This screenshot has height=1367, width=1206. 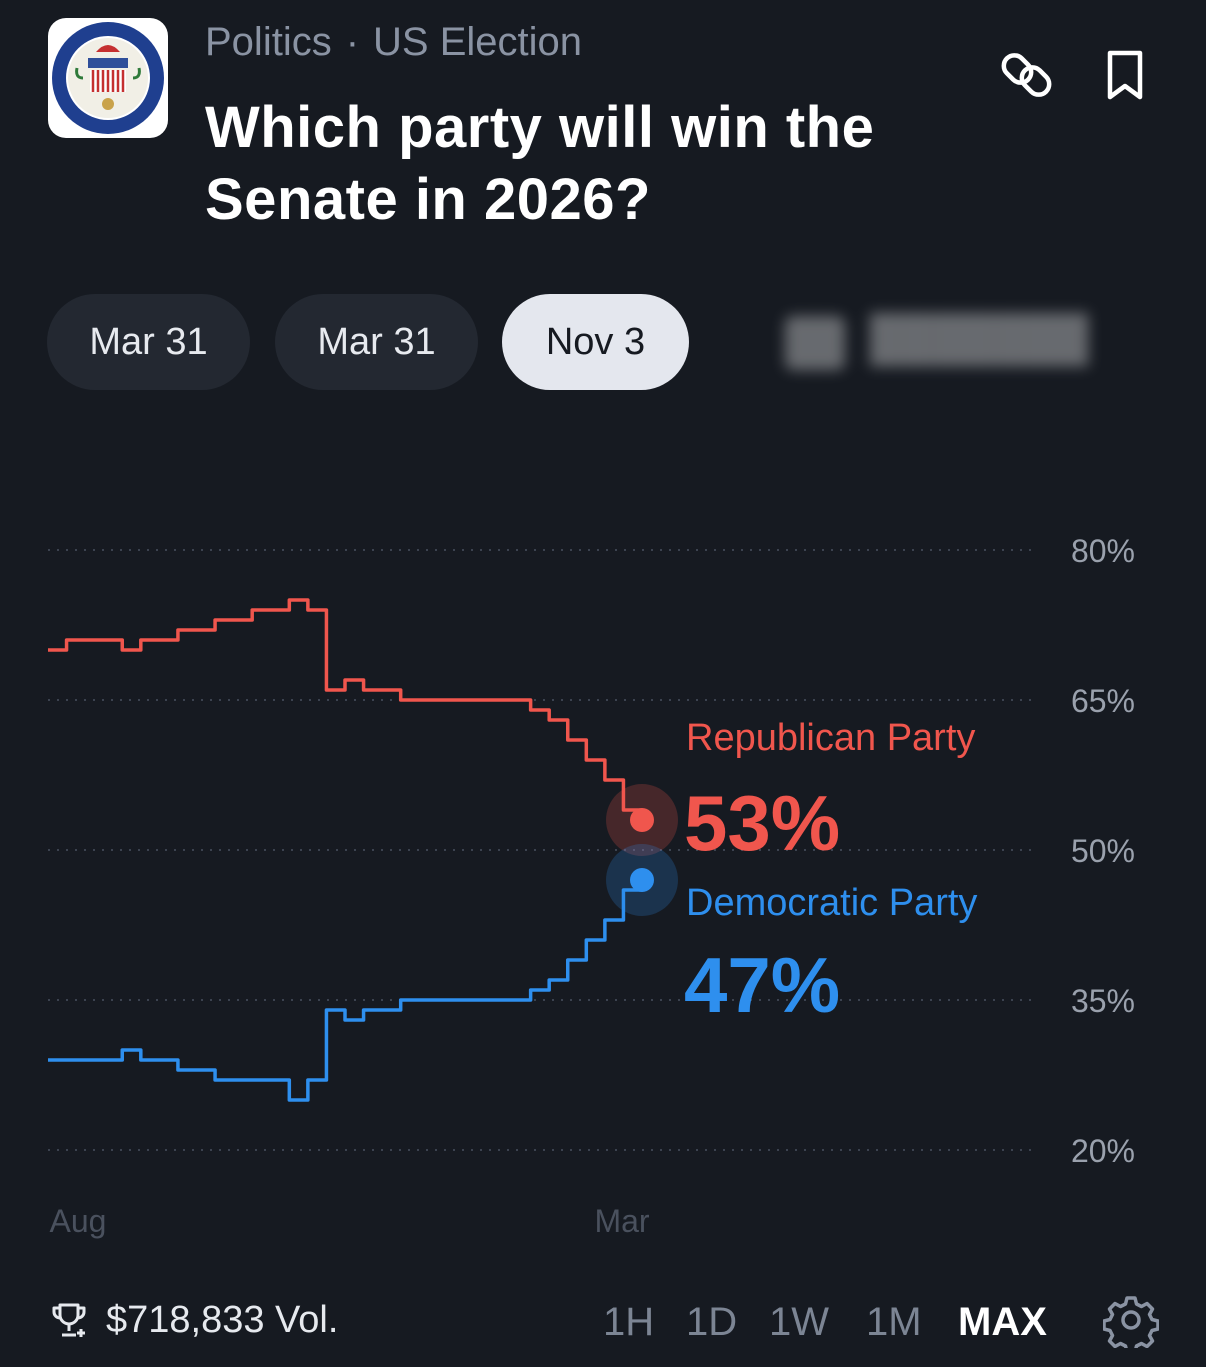 I want to click on breadcrumb: Politics · US Election, so click(x=393, y=42).